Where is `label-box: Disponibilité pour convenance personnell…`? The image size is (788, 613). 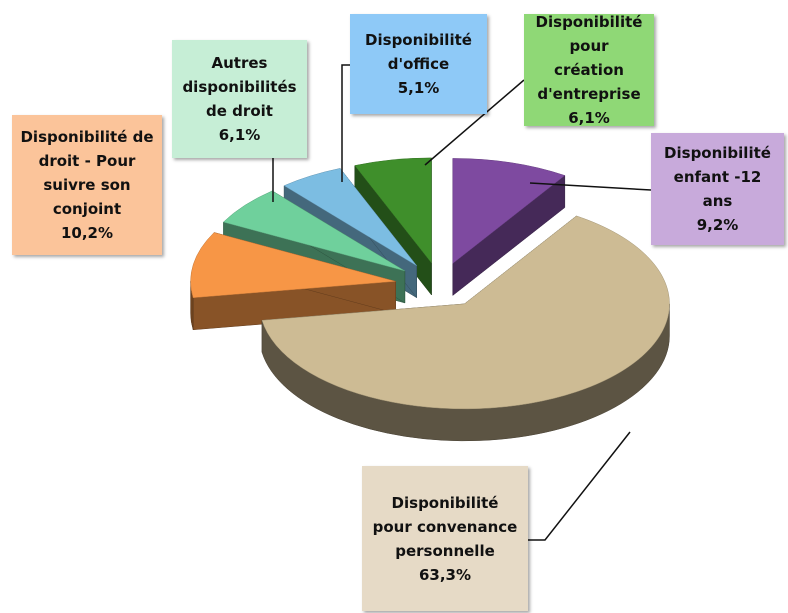
label-box: Disponibilité pour convenance personnell… is located at coordinates (445, 538).